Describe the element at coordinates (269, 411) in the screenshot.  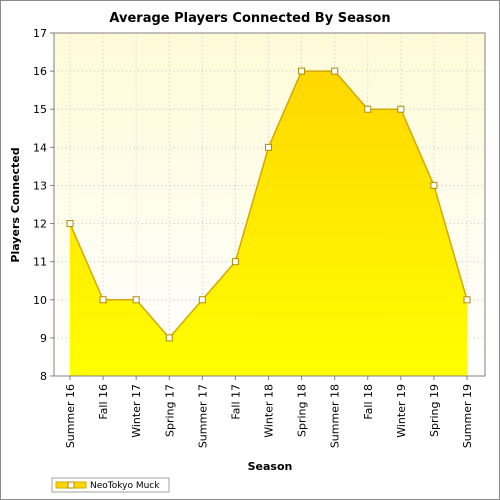
I see `x-tick-label: Winter 18` at that location.